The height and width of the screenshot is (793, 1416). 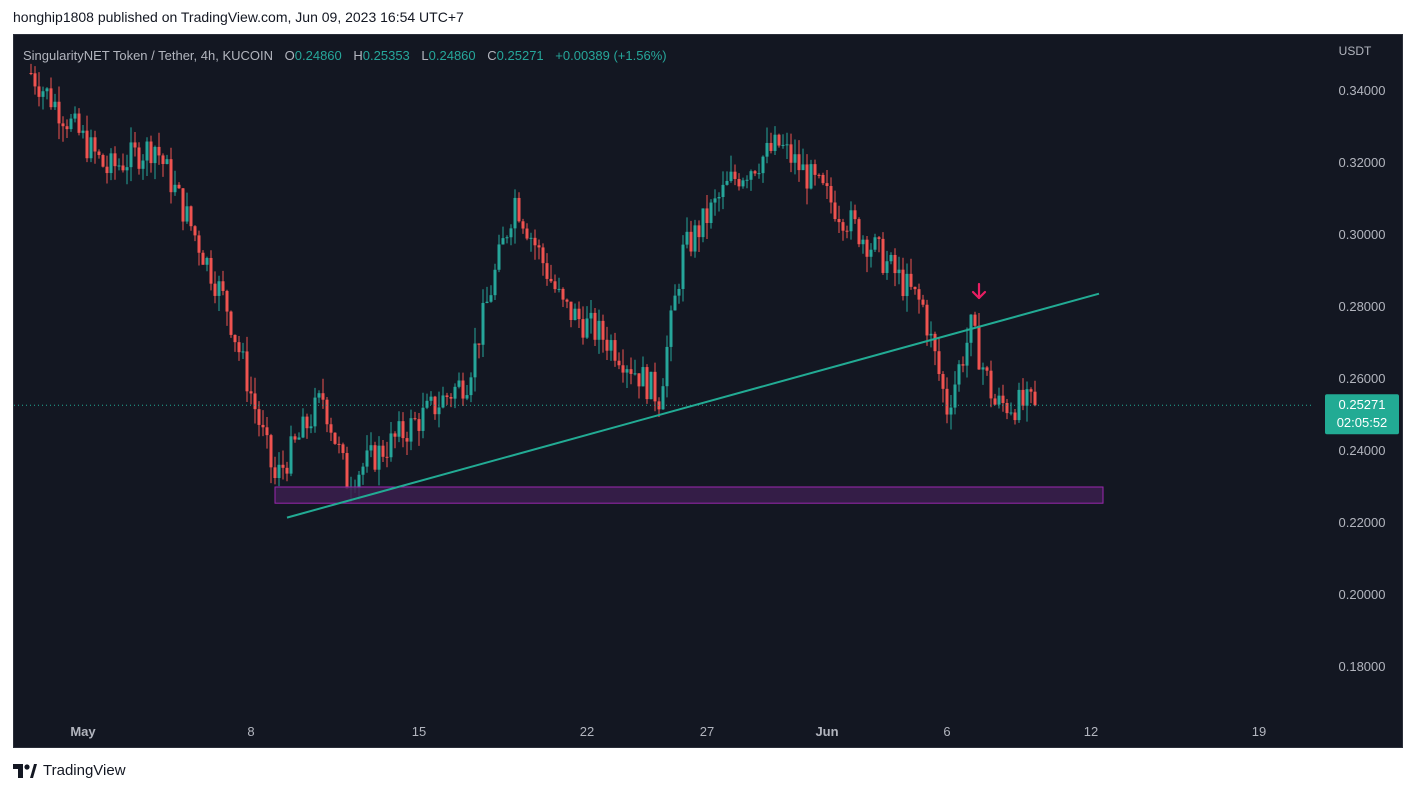 What do you see at coordinates (424, 55) in the screenshot?
I see `legend-low-label: L` at bounding box center [424, 55].